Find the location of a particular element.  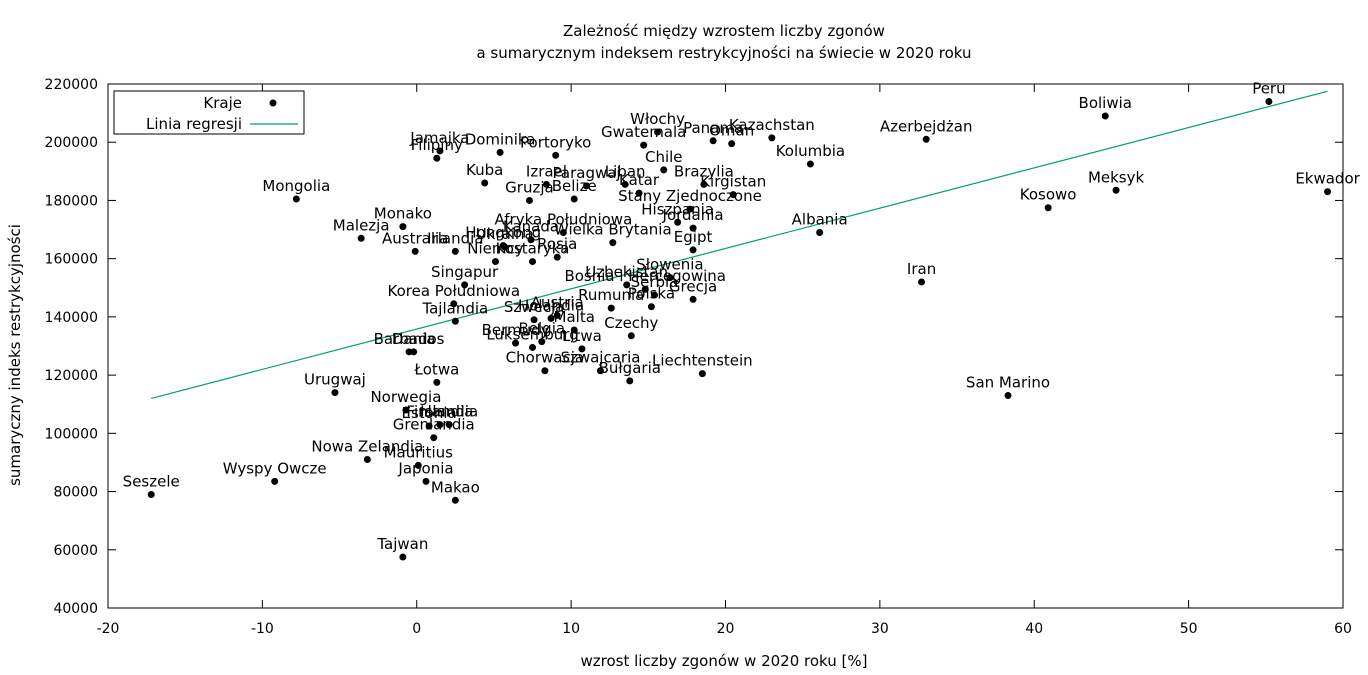

y-tick-label: 180000 is located at coordinates (71, 201).